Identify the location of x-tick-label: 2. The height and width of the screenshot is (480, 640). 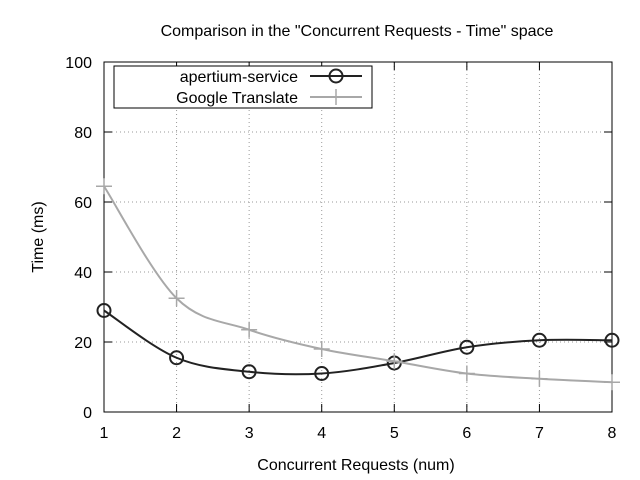
(176, 433).